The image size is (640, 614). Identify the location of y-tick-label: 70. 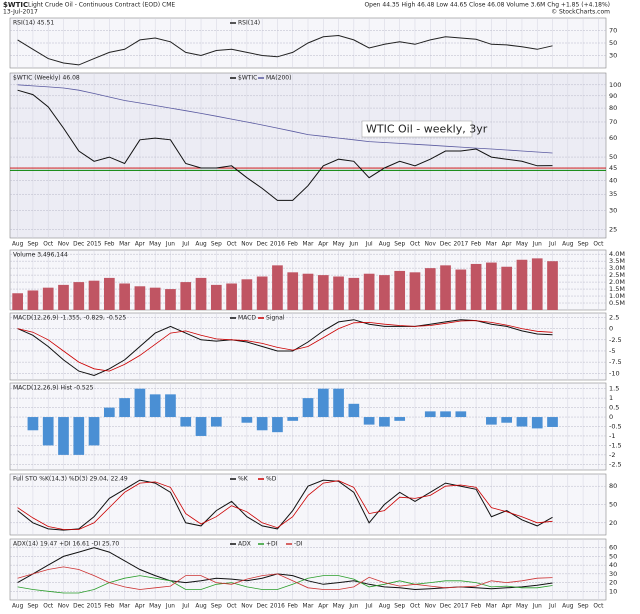
(613, 31).